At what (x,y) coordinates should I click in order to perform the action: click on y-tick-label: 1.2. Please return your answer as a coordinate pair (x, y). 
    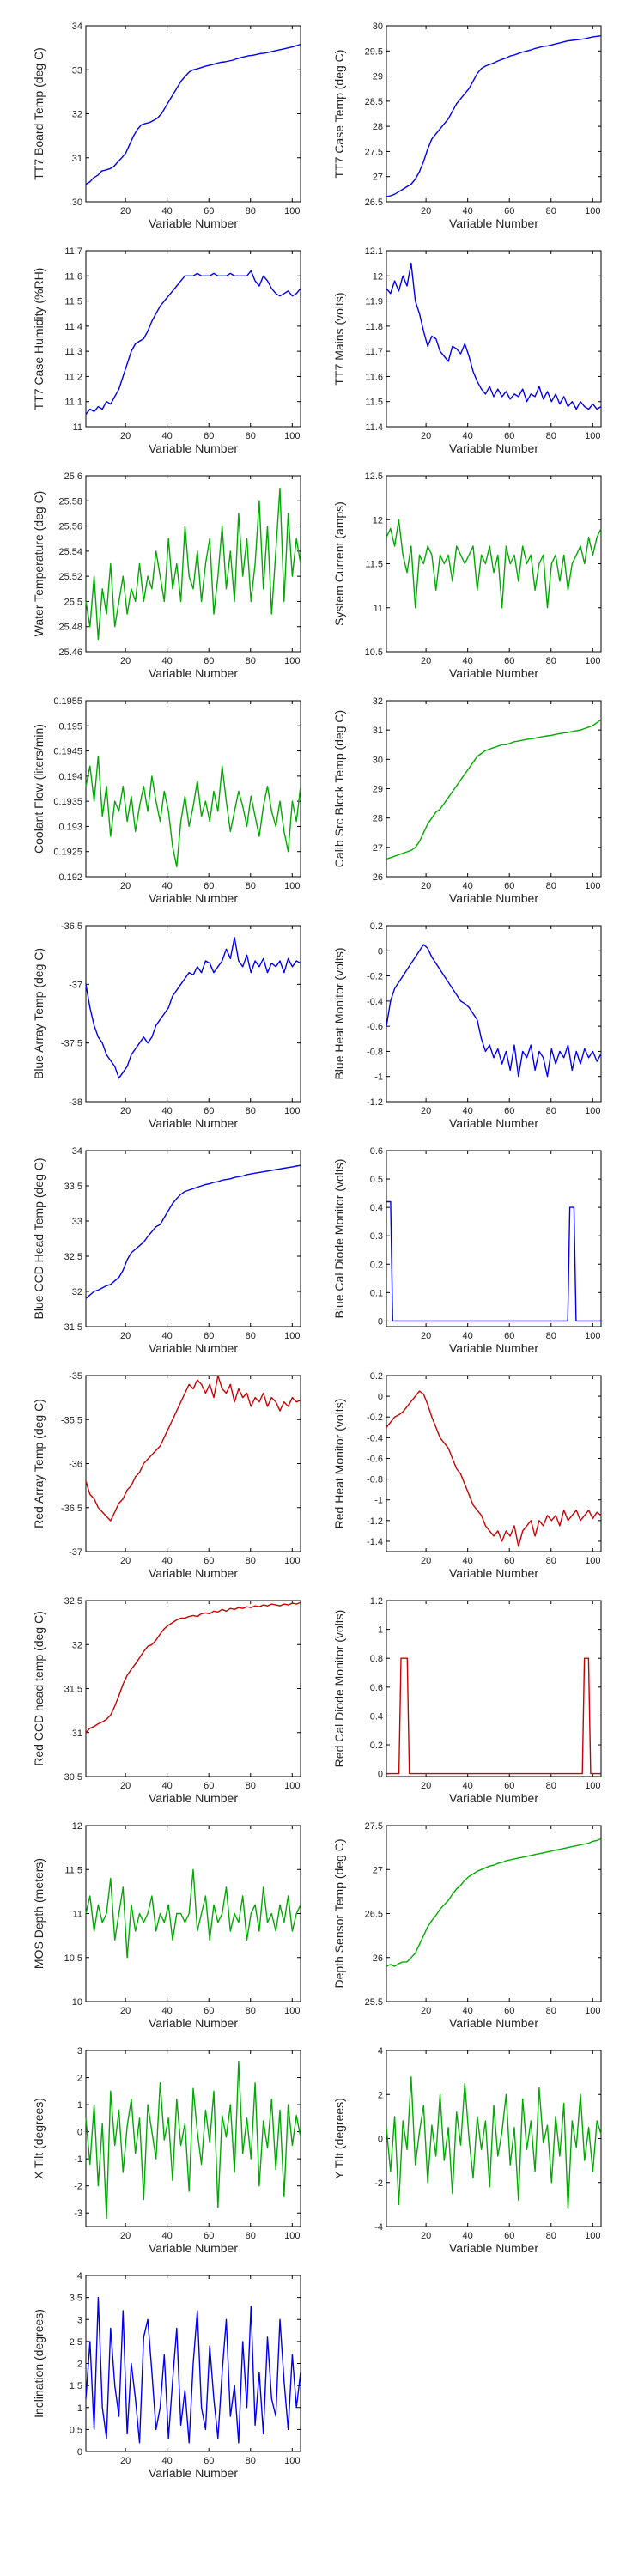
    Looking at the image, I should click on (377, 1601).